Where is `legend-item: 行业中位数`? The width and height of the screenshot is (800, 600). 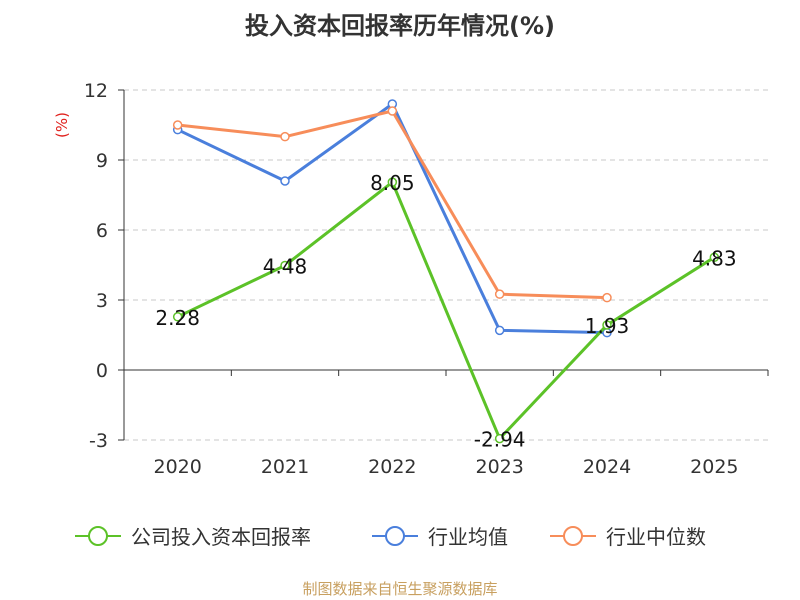 legend-item: 行业中位数 is located at coordinates (628, 537).